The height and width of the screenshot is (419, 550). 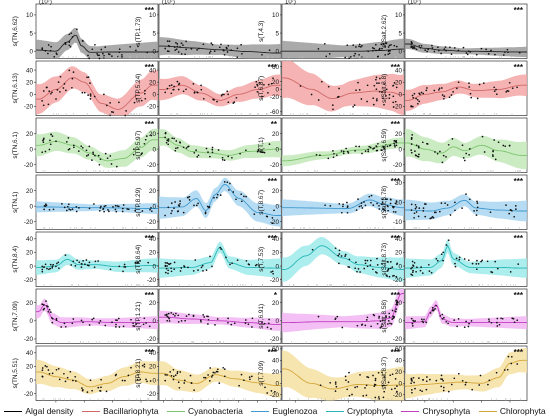 What do you see at coordinates (274, 124) in the screenshot?
I see `significance-label: **` at bounding box center [274, 124].